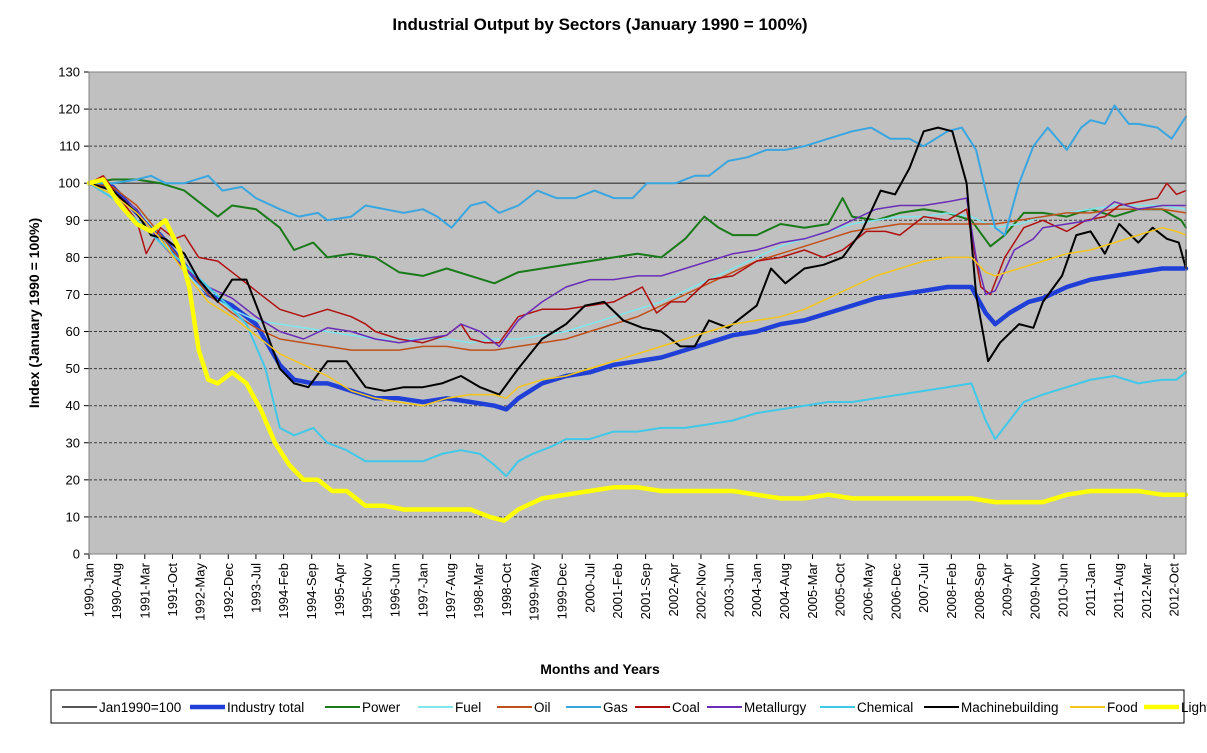  Describe the element at coordinates (311, 591) in the screenshot. I see `x-tick-label: 1994-Sep` at that location.